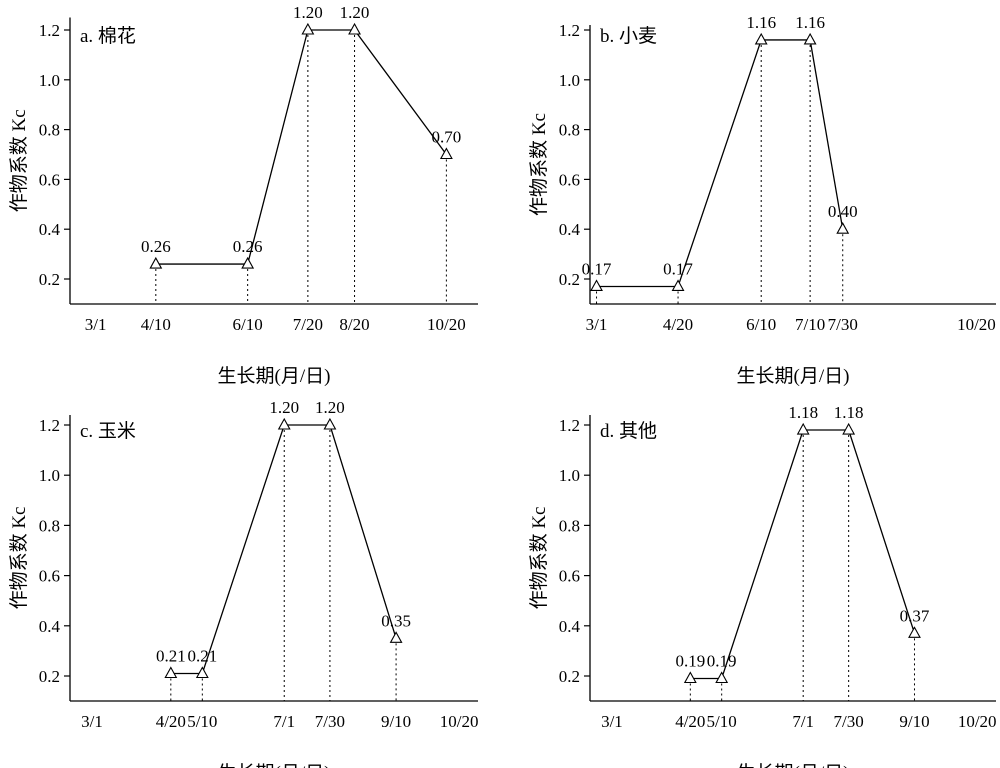  I want to click on data-label: 0.70, so click(447, 137).